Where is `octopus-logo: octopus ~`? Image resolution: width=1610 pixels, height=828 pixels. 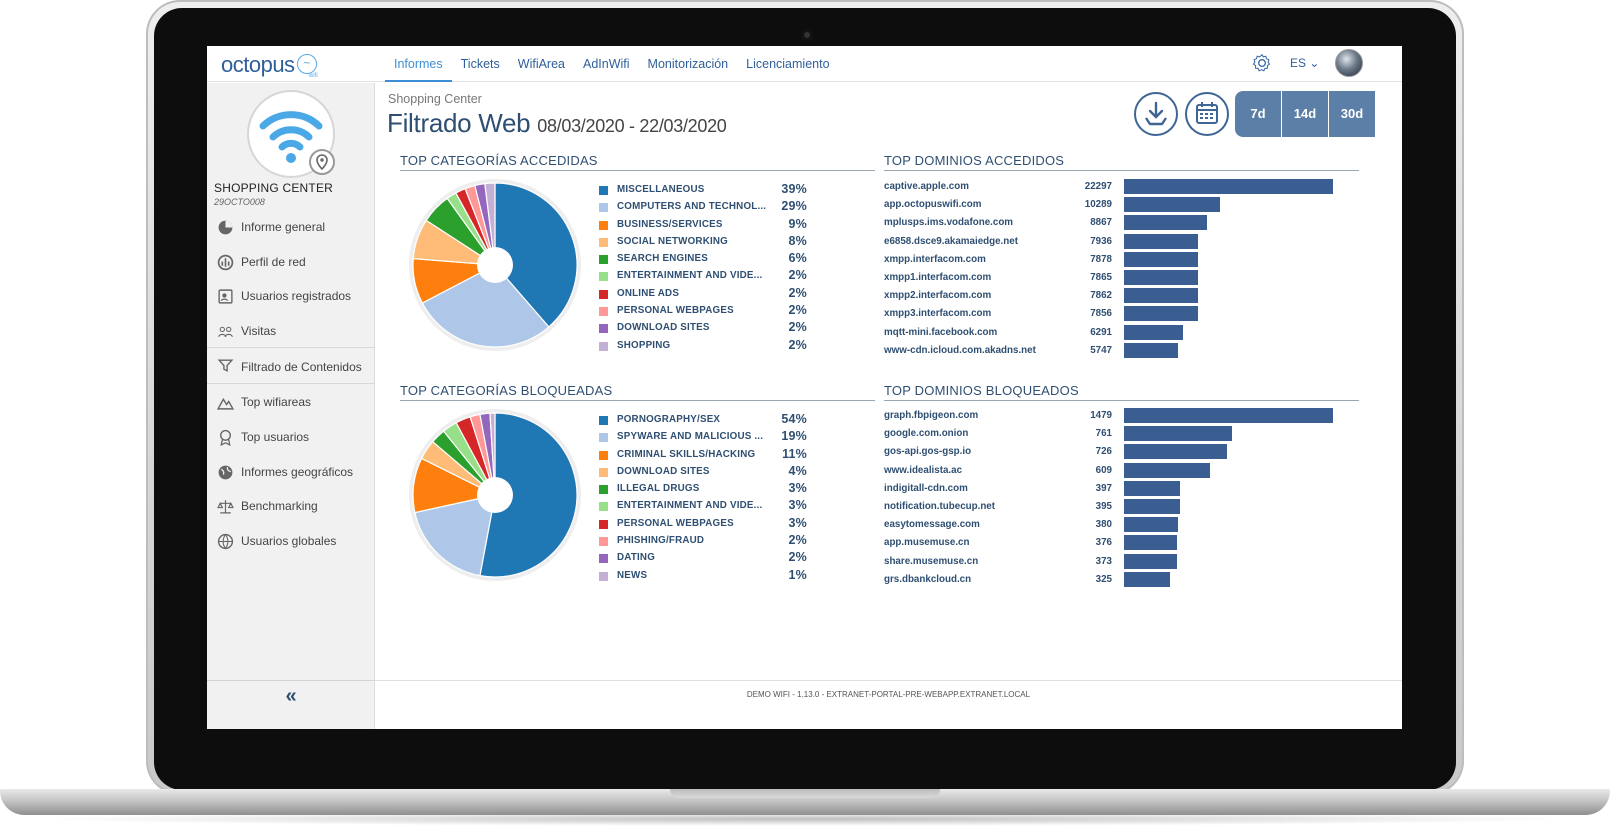 octopus-logo: octopus ~ is located at coordinates (269, 65).